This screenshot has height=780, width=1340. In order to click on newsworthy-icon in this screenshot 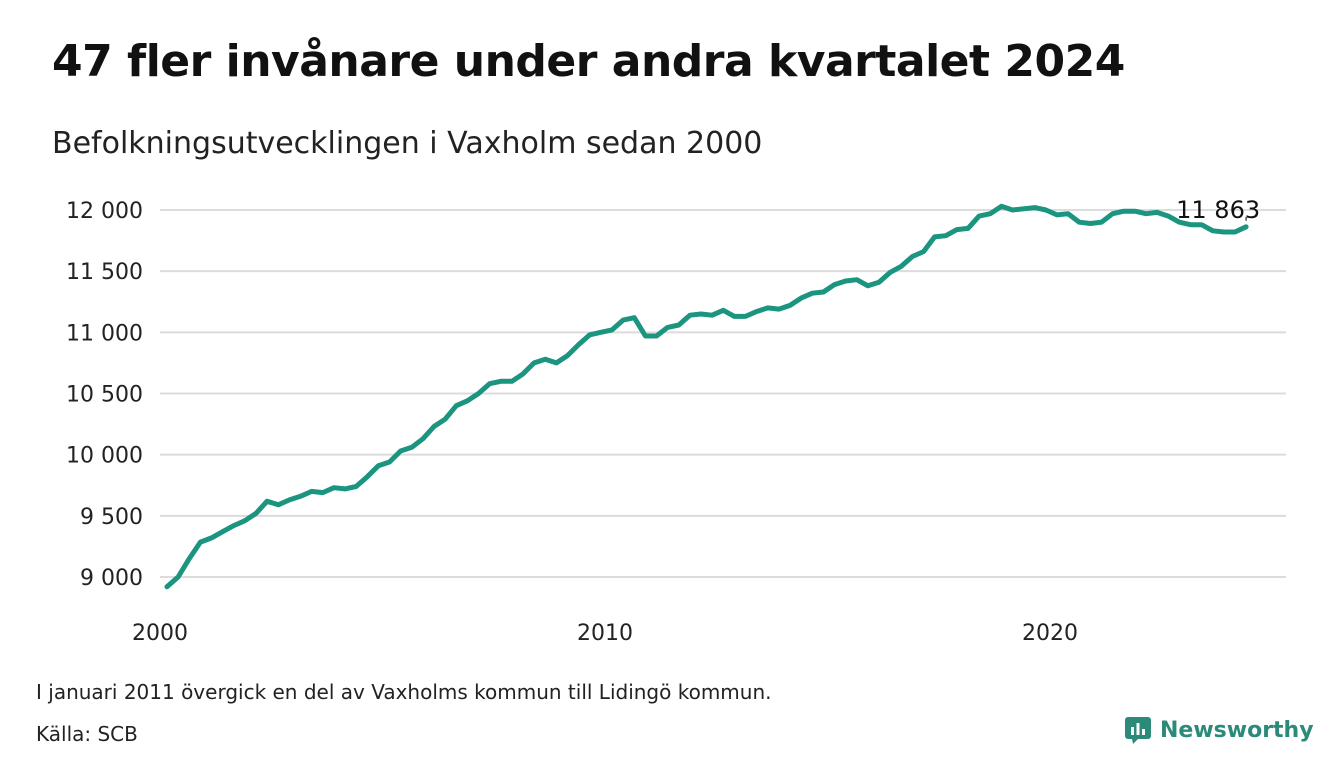, I will do `click(1138, 730)`.